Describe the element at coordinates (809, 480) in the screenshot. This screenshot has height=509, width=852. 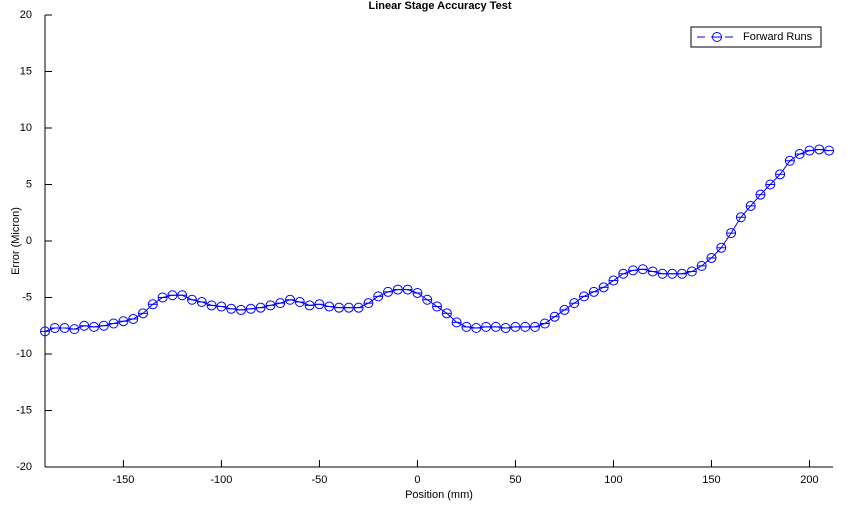
I see `x-tick-label: 200` at that location.